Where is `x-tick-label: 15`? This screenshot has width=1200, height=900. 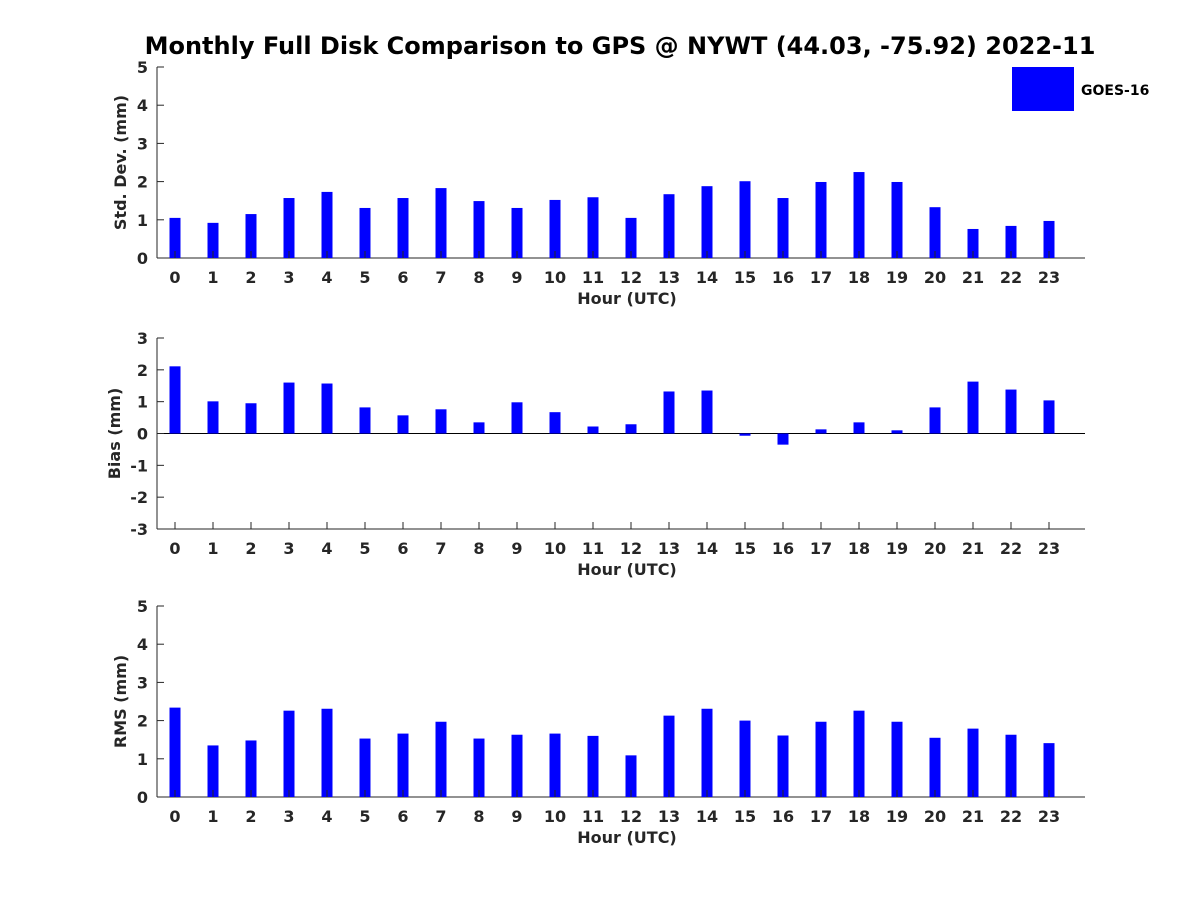 x-tick-label: 15 is located at coordinates (745, 277).